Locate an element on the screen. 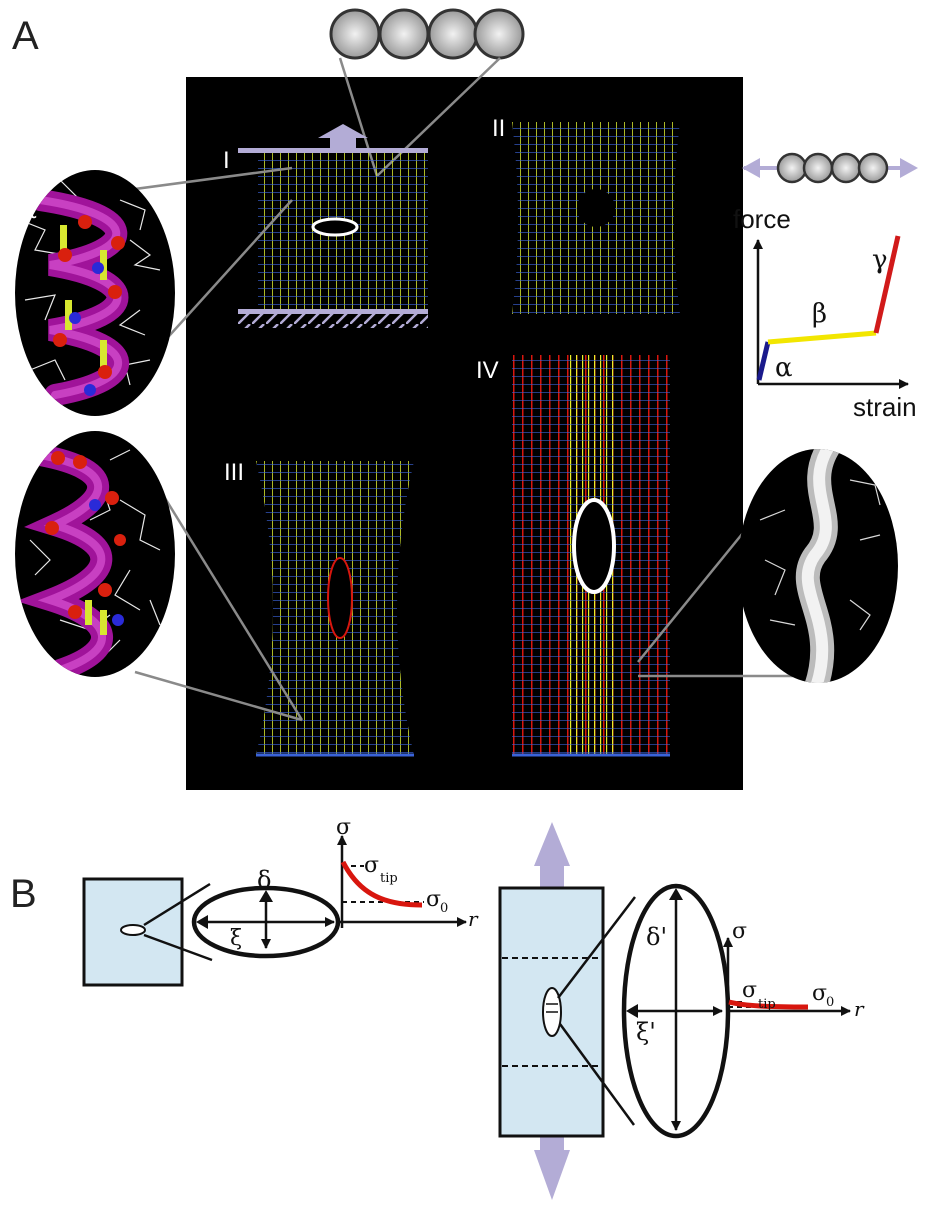  curve-label-gamma: γ is located at coordinates (880, 260).